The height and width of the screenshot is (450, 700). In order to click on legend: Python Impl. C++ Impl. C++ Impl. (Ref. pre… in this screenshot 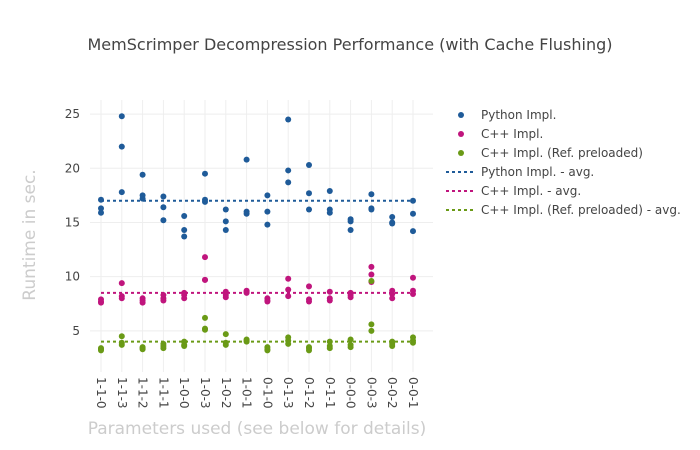, I will do `click(563, 162)`.